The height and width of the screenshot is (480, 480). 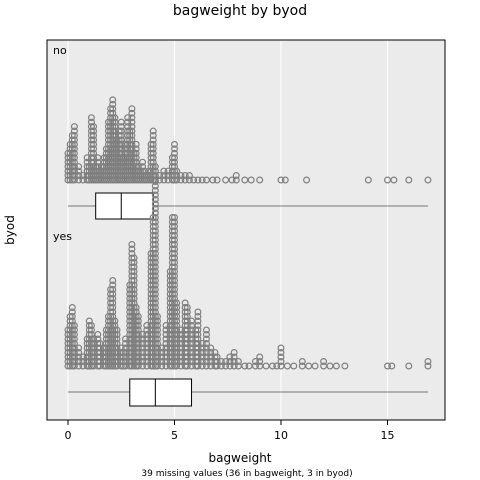 What do you see at coordinates (230, 431) in the screenshot?
I see `x-axis: 0 5 10 15` at bounding box center [230, 431].